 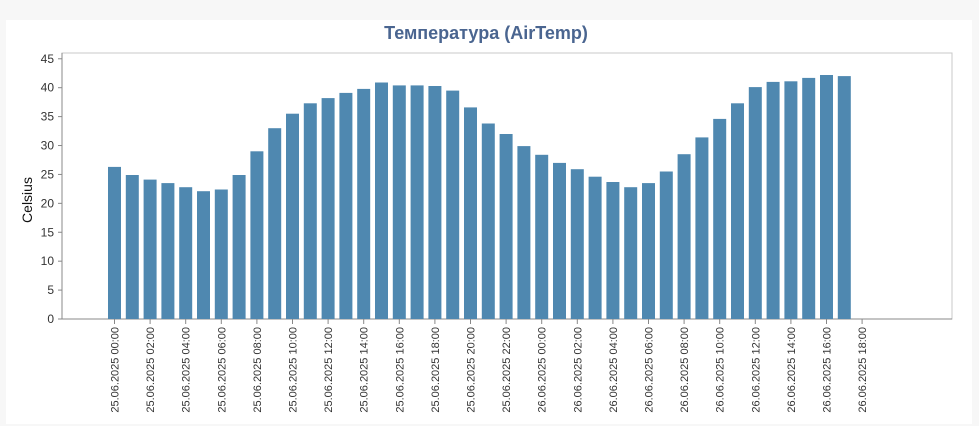 I want to click on x-tick-label: 25.06.2025 00:00, so click(x=116, y=370).